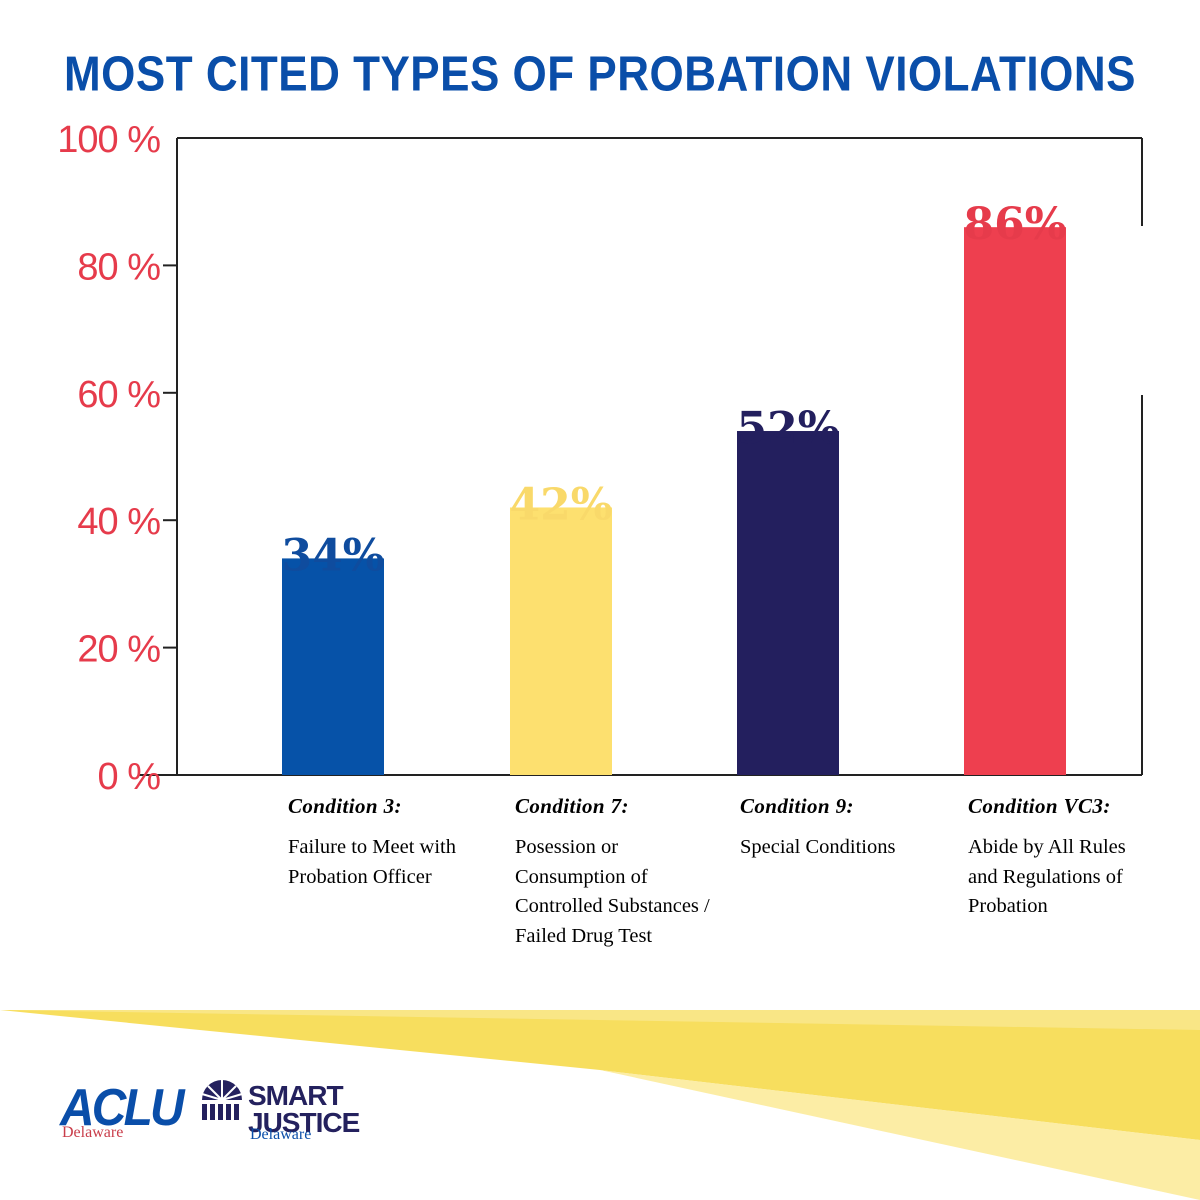 The image size is (1200, 1200). What do you see at coordinates (1014, 224) in the screenshot?
I see `data-label: 86%` at bounding box center [1014, 224].